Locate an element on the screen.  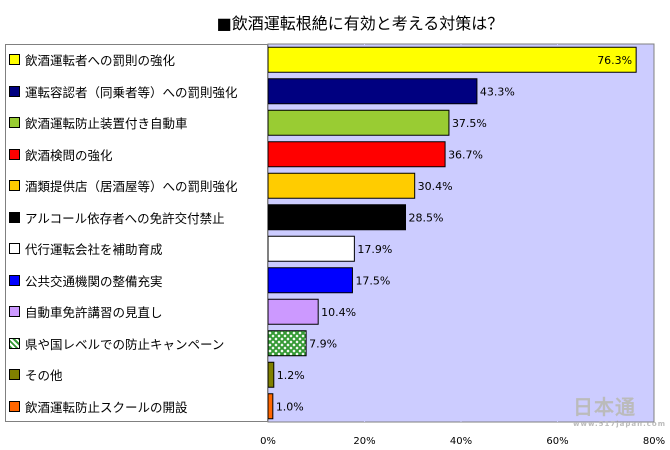
legend-item: 運転容認者（同乗者等）への罰則強化 is located at coordinates (123, 91).